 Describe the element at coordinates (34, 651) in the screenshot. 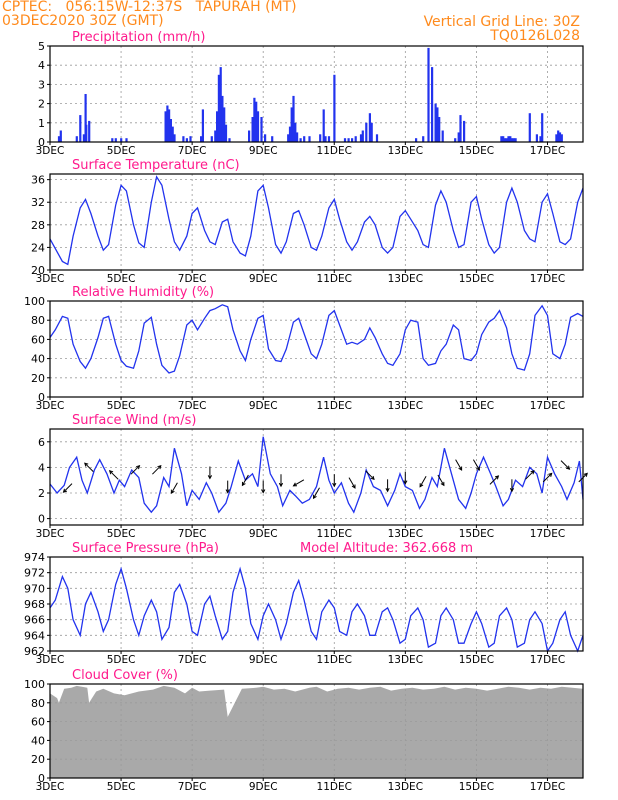

I see `pres-ytick-label-0: 962` at that location.